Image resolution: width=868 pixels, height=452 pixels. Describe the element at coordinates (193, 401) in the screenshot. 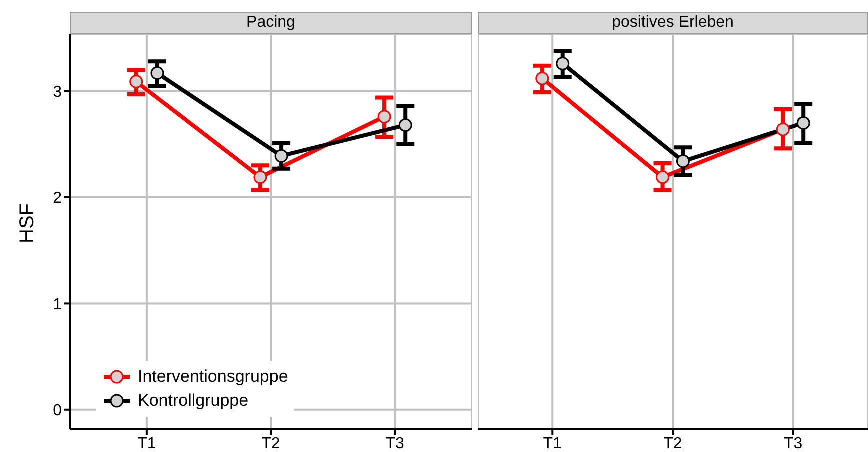

I see `legend-label: Kontrollgruppe` at that location.